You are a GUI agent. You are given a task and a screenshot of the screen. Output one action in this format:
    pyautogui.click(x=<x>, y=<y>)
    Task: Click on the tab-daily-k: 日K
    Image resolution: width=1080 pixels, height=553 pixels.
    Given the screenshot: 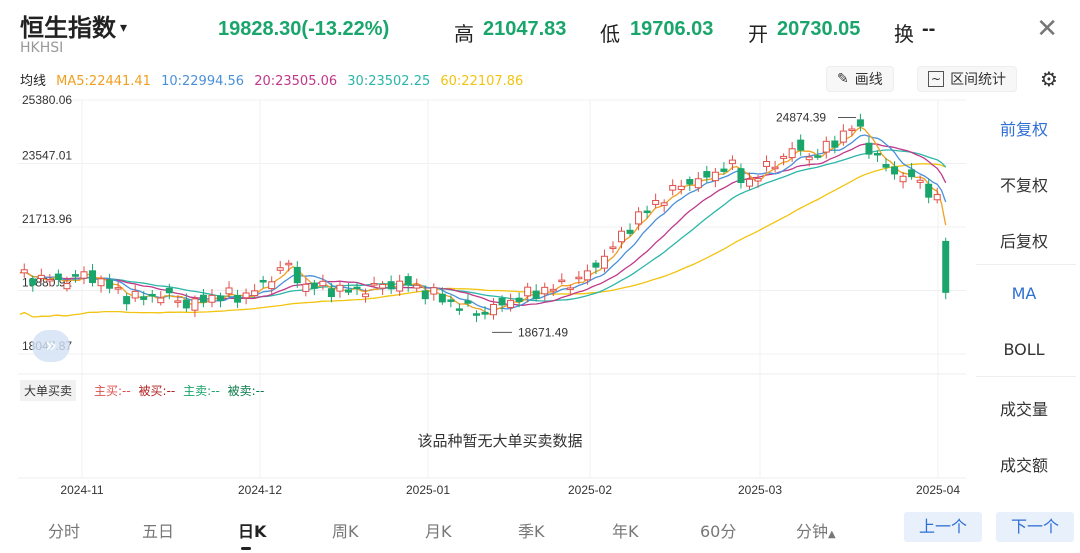 What is the action you would take?
    pyautogui.click(x=252, y=531)
    